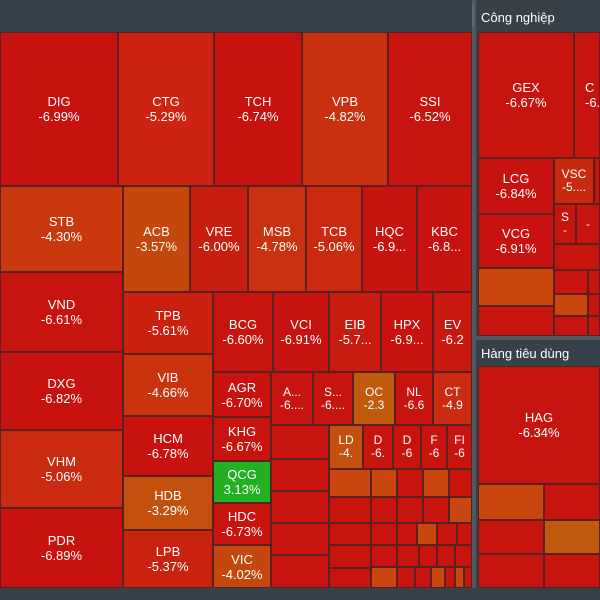 This screenshot has width=600, height=600. I want to click on tile-vpb: VPB -4.82%, so click(345, 109).